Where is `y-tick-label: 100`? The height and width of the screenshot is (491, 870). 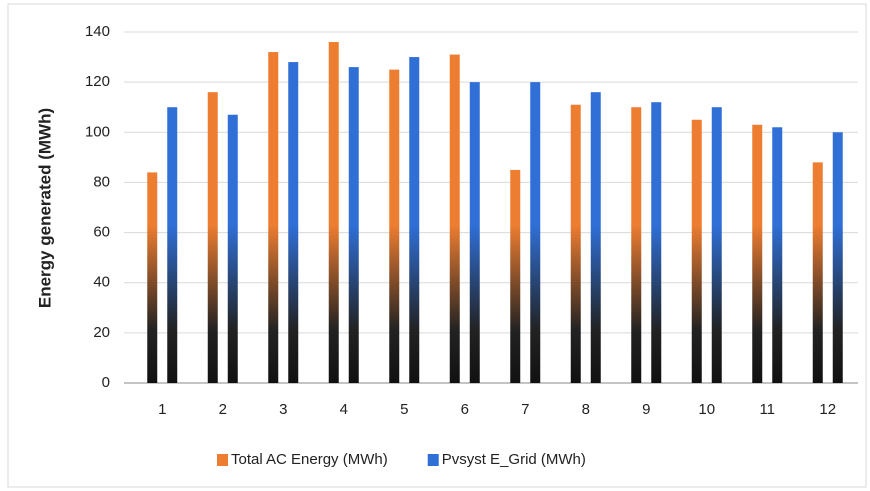 y-tick-label: 100 is located at coordinates (97, 131).